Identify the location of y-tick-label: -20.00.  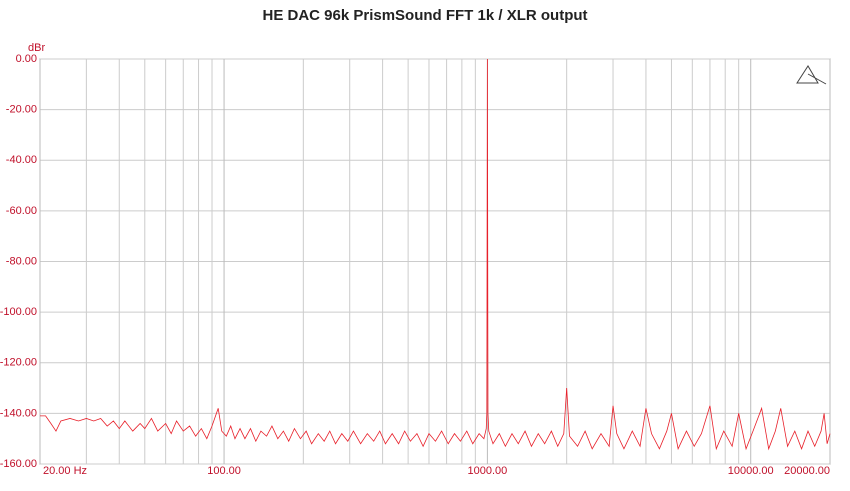
(21, 110).